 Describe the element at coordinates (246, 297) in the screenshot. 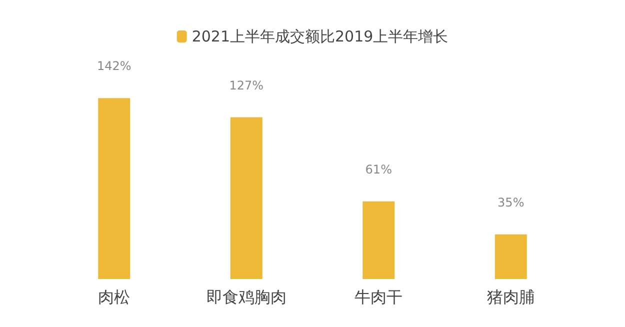

I see `x-tick-label: 即食鸡胸肉` at that location.